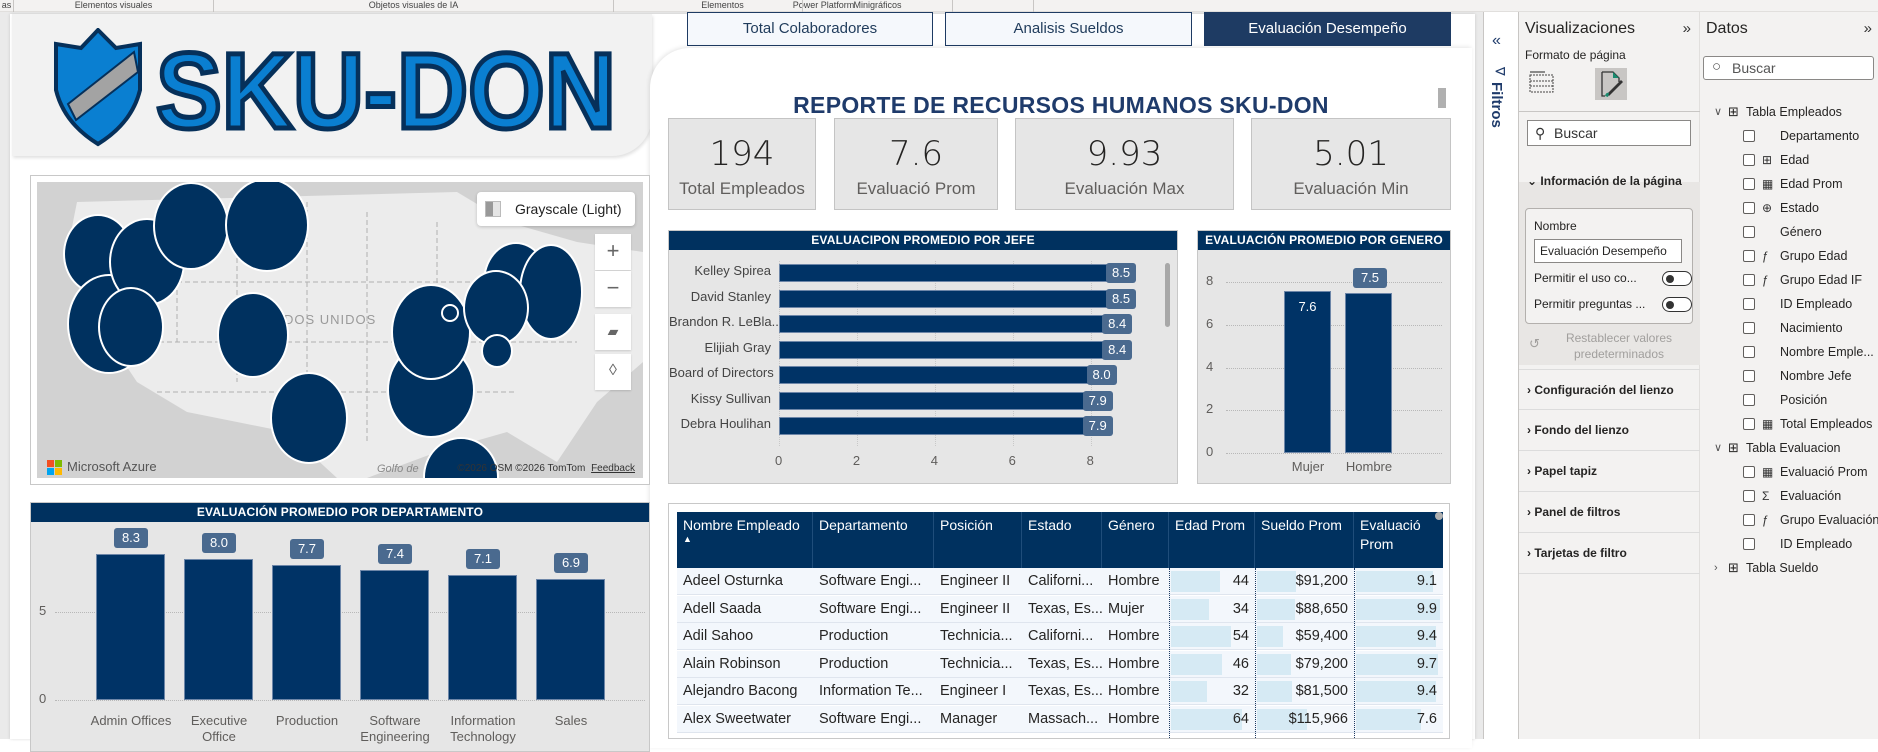  Describe the element at coordinates (1500, 375) in the screenshot. I see `filters-pane-collapsed: « ⊲ Filtros` at that location.